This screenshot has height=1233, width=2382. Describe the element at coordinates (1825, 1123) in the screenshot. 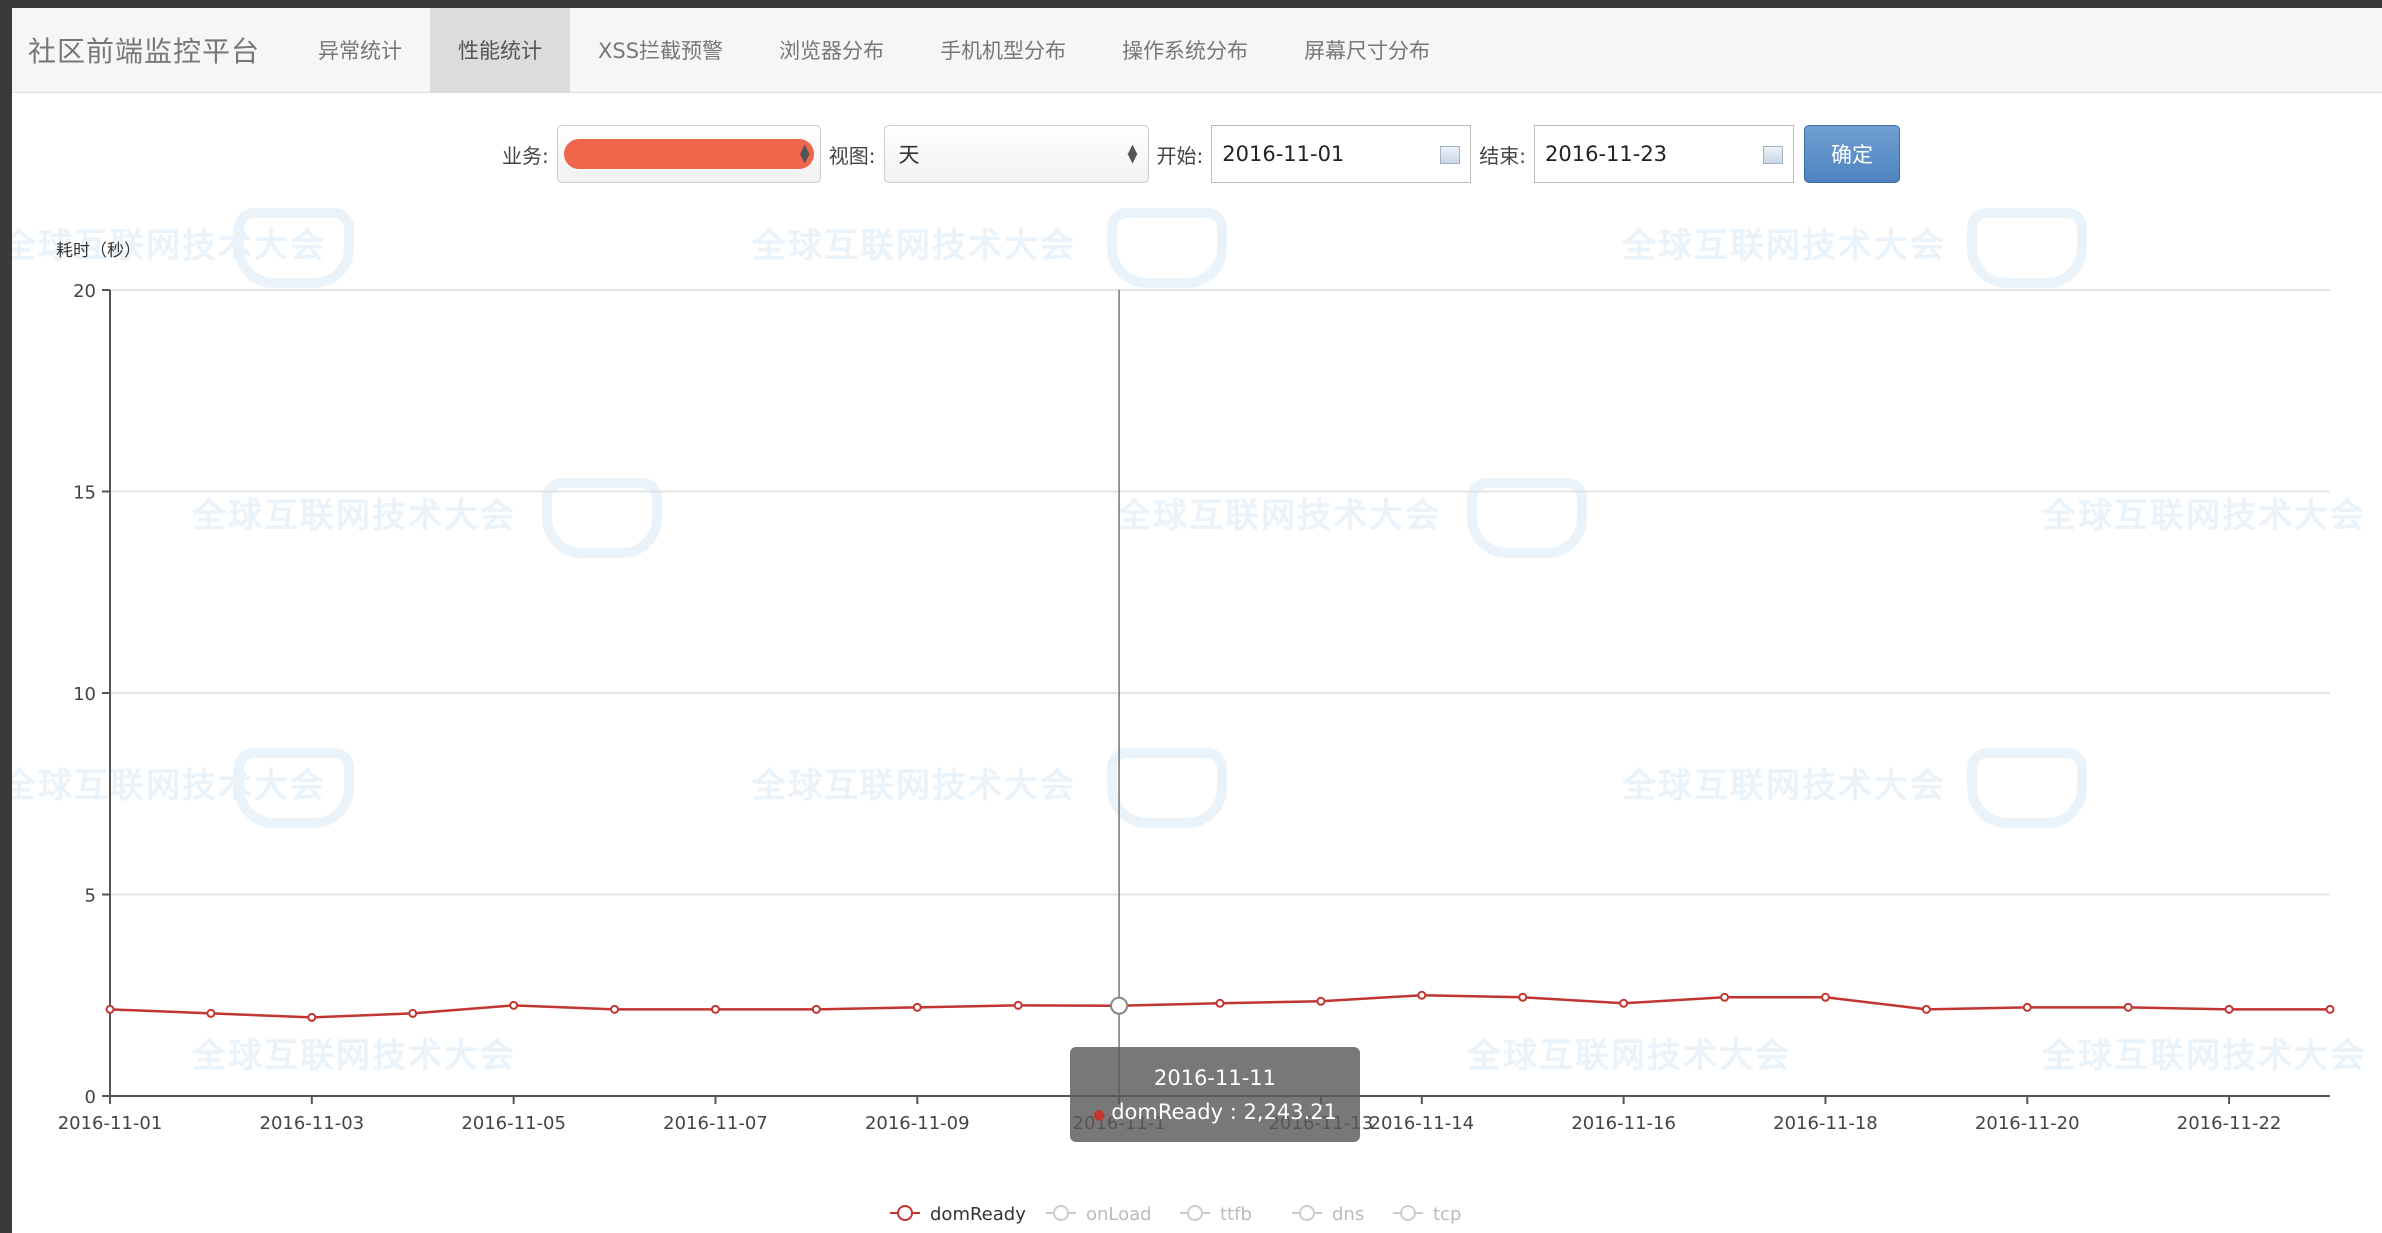

I see `x-tick-label: 2016-11-18` at that location.